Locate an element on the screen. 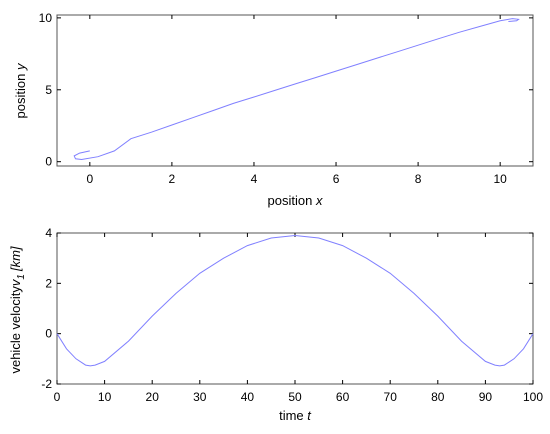  x-axis-label: position x is located at coordinates (295, 200).